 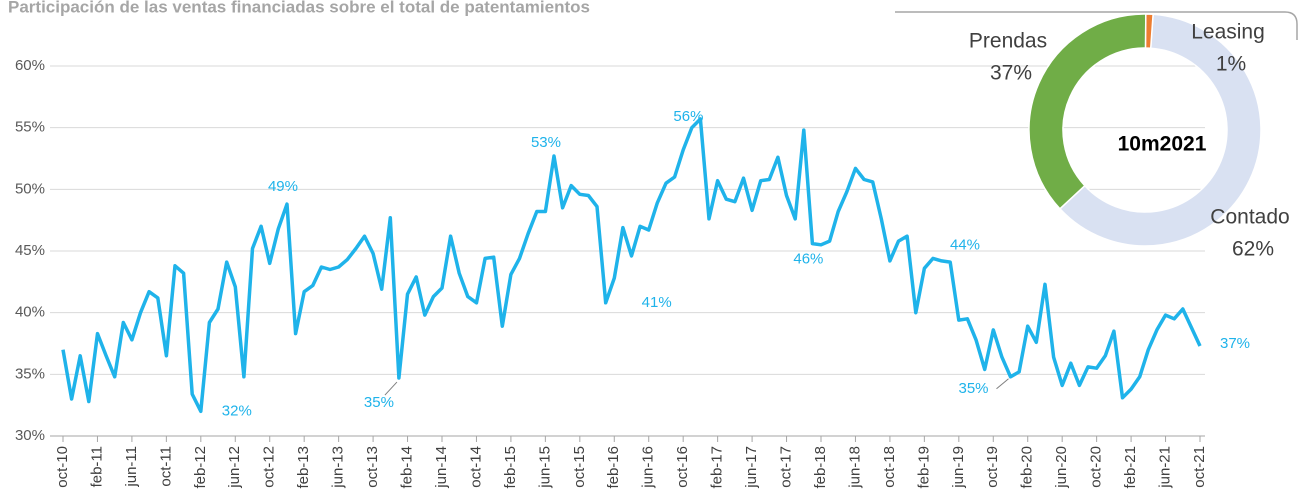 I want to click on donut-category-label: Prendas, so click(x=1008, y=41).